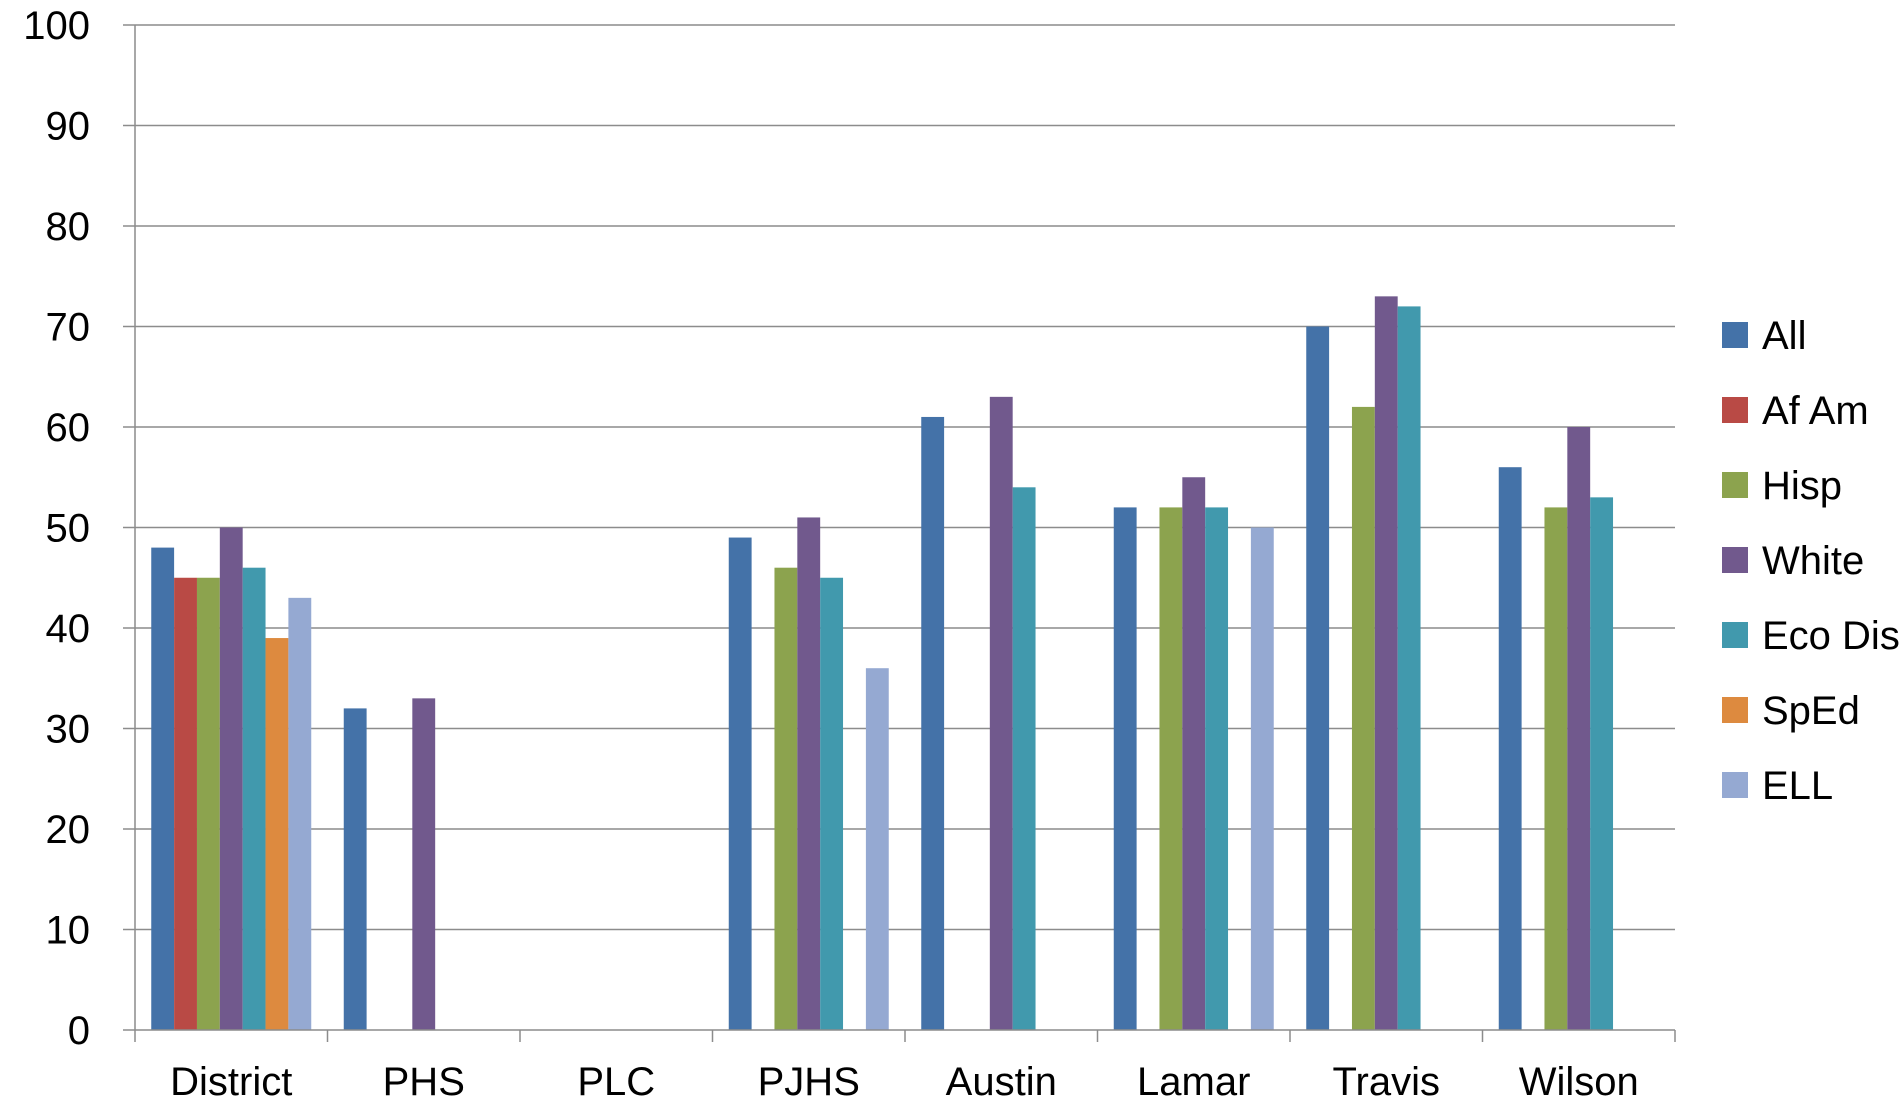 Image resolution: width=1901 pixels, height=1109 pixels. What do you see at coordinates (1125, 768) in the screenshot?
I see `bar-all-lamar` at bounding box center [1125, 768].